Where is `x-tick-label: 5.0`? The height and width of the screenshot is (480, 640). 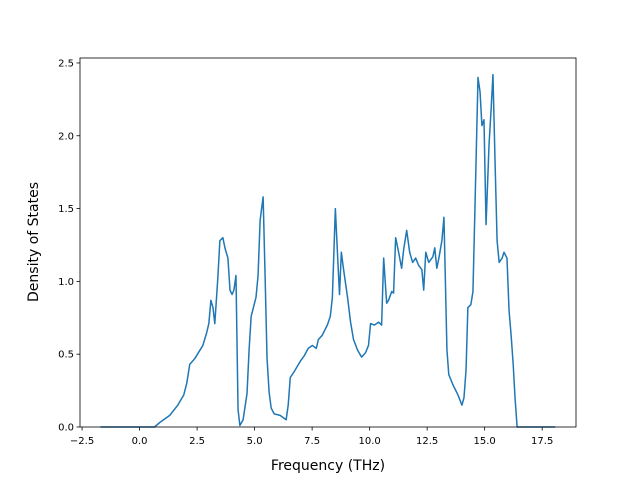
x-tick-label: 5.0 is located at coordinates (255, 441).